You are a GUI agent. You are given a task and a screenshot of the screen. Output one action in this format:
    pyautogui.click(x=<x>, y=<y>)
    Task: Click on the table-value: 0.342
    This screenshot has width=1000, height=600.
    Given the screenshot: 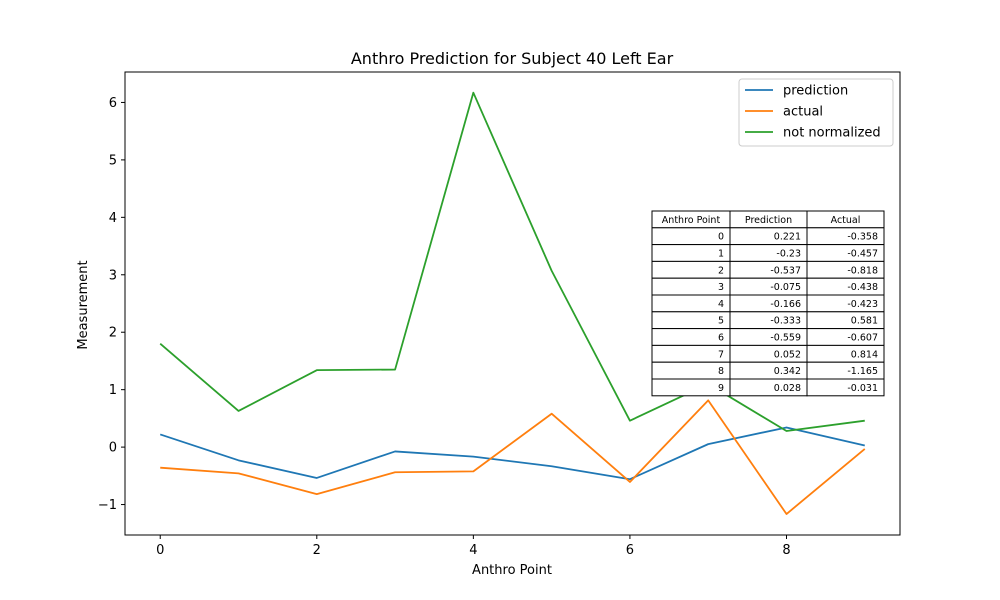 What is the action you would take?
    pyautogui.click(x=787, y=371)
    